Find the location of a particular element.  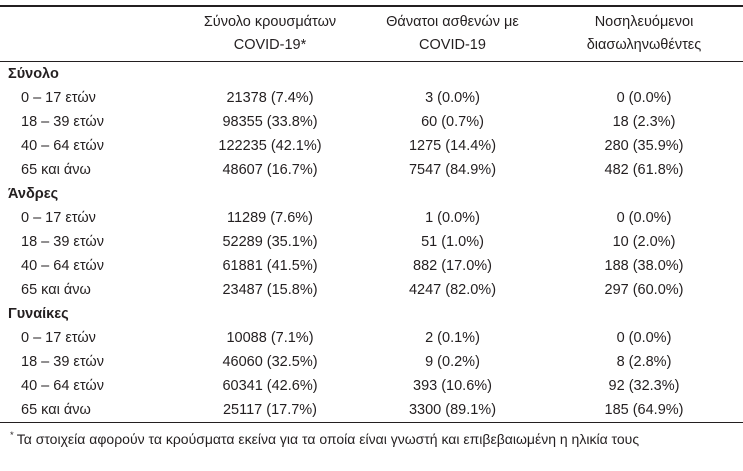

cases-cell: 61881 (41.5%) is located at coordinates (270, 266).